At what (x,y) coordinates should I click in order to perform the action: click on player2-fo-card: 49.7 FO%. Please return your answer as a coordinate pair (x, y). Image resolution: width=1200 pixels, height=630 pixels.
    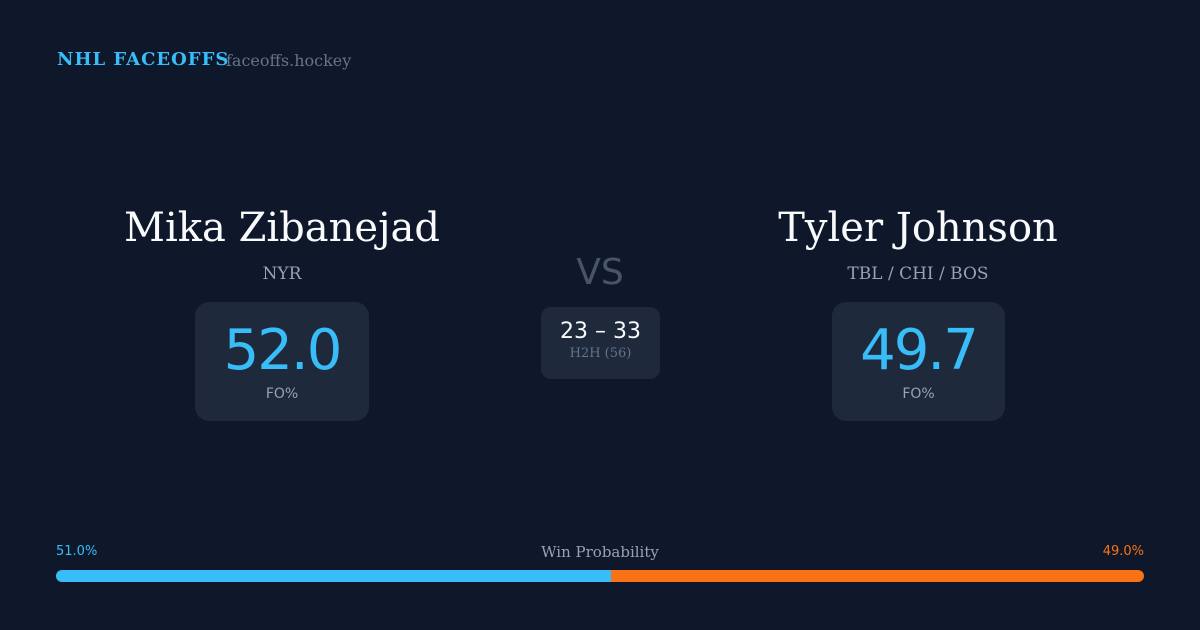
    Looking at the image, I should click on (918, 361).